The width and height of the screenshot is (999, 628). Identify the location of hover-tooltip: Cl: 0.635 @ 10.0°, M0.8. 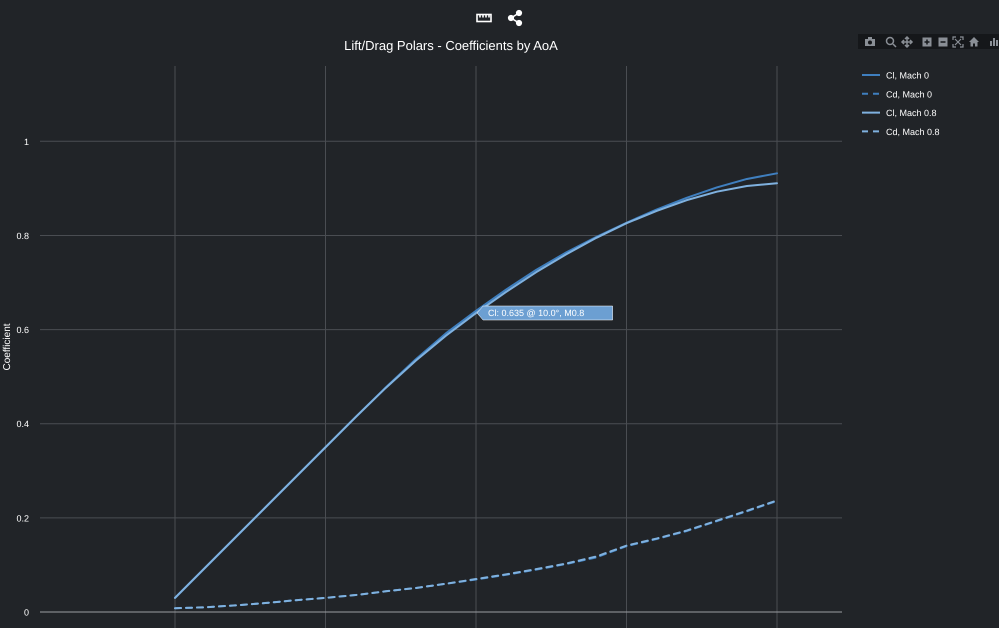
(544, 313).